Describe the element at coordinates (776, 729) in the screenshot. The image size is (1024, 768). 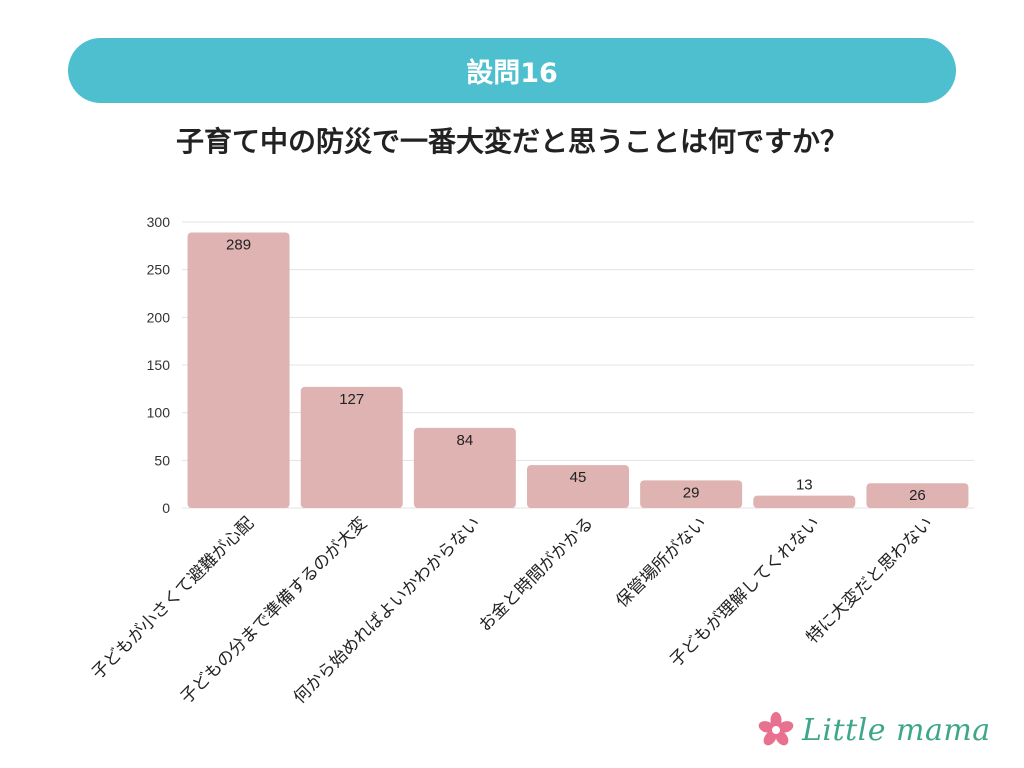
I see `flower-icon` at that location.